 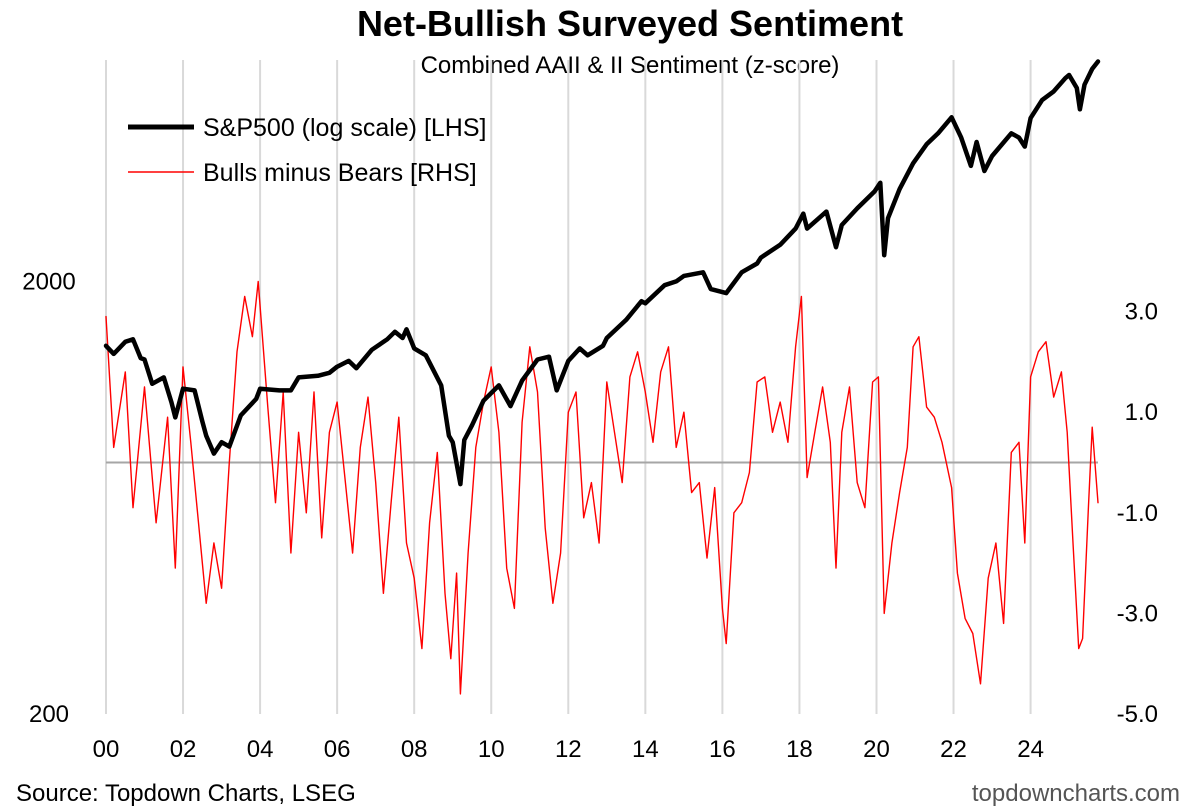 I want to click on x-tick-label: 22, so click(x=953, y=749).